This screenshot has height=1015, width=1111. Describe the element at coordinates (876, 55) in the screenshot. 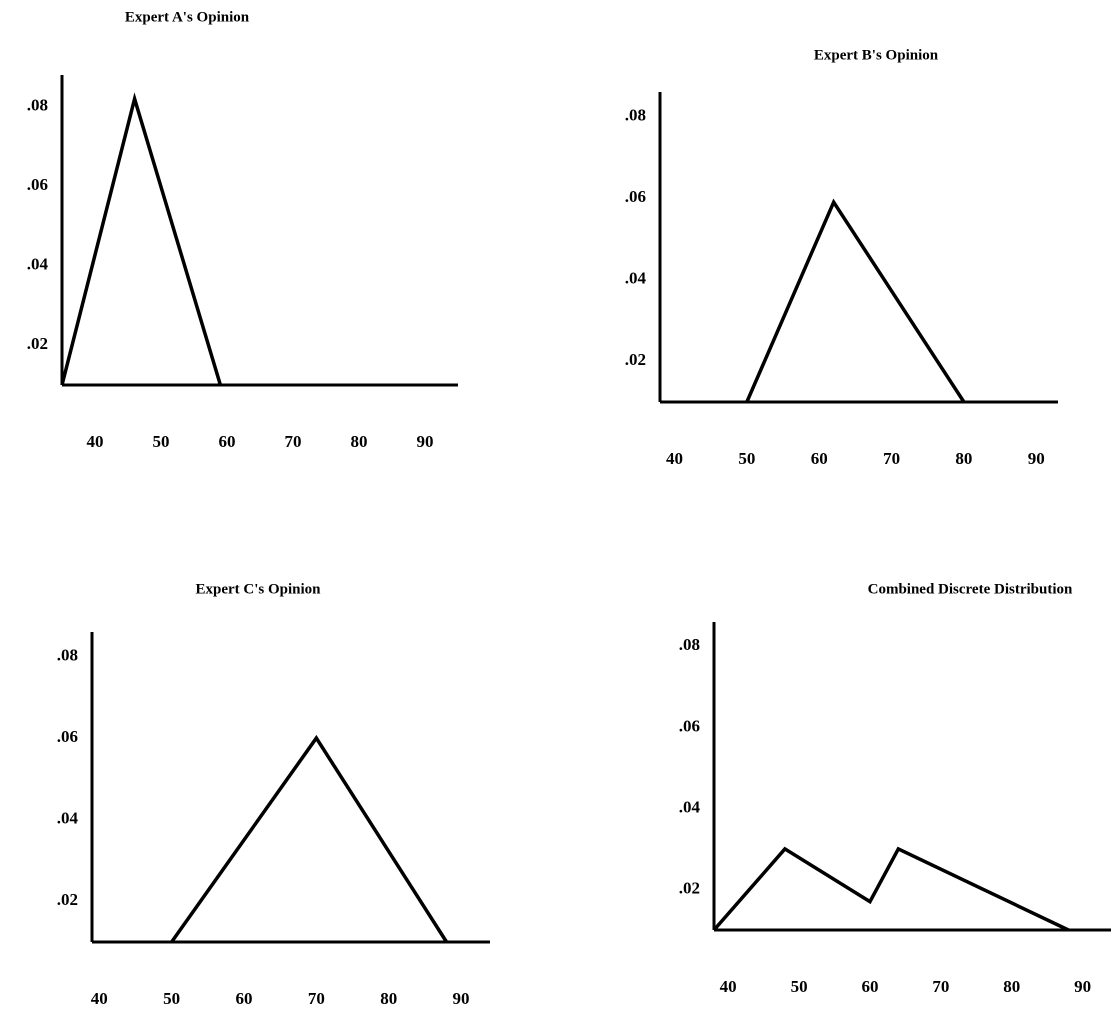

I see `chart-title: Expert B's Opinion` at that location.